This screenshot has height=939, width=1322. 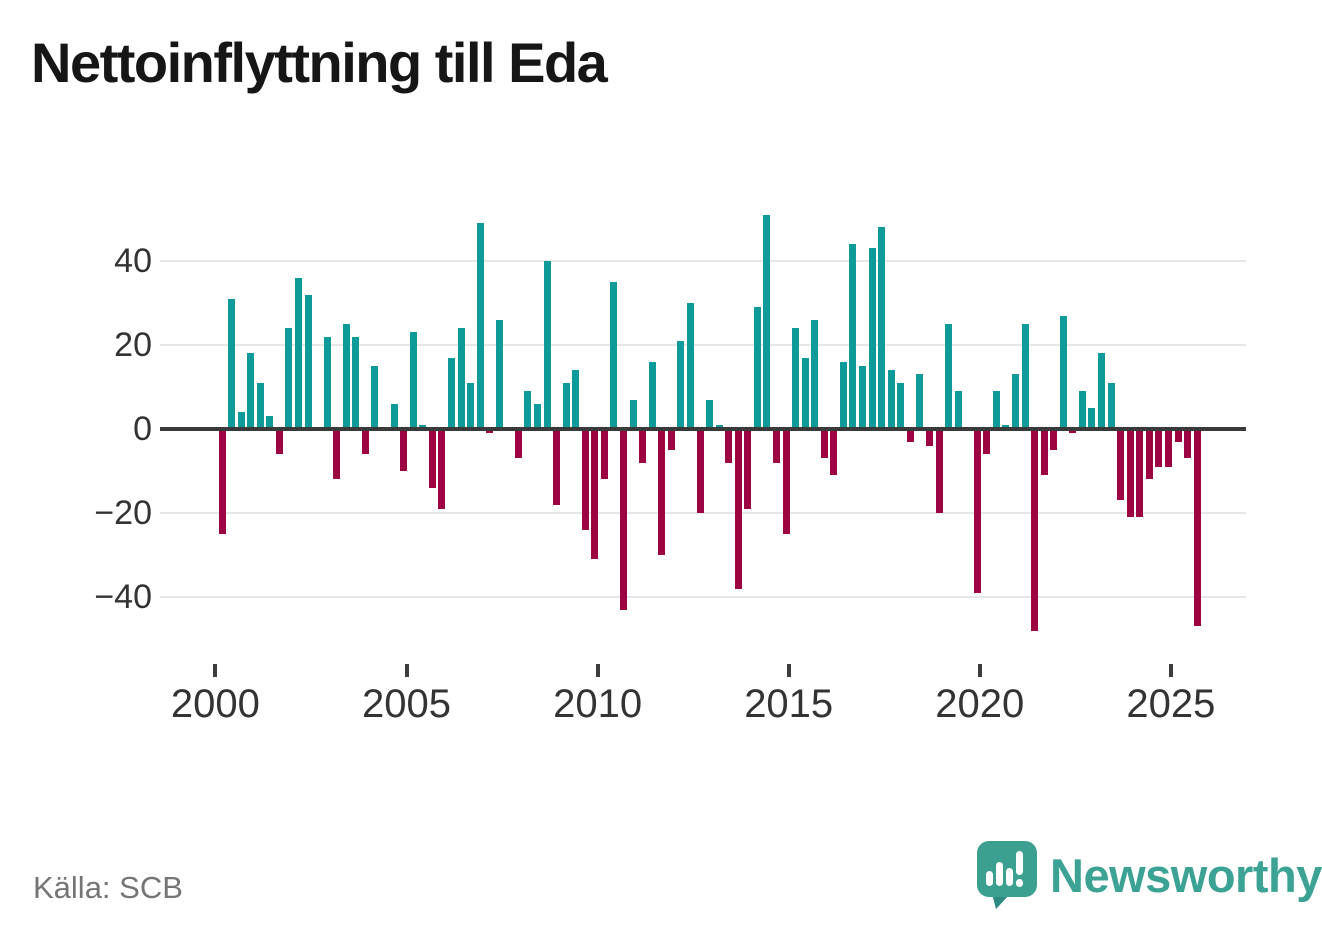 I want to click on bar-2018-q2, so click(x=920, y=401).